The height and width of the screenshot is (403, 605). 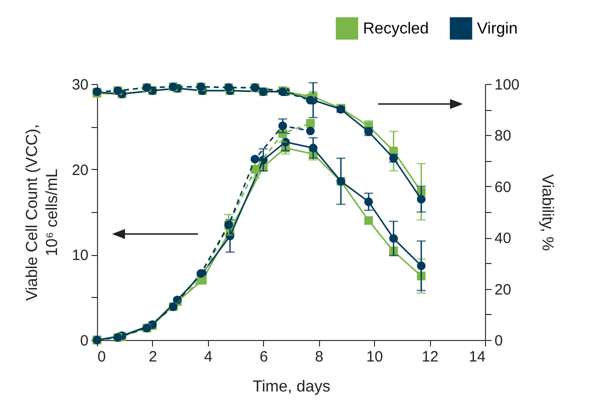 What do you see at coordinates (396, 29) in the screenshot?
I see `legend-label: Recycled` at bounding box center [396, 29].